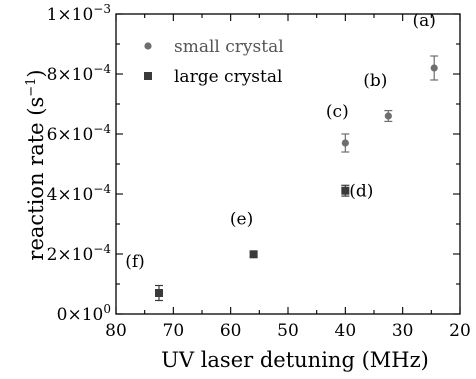  Describe the element at coordinates (174, 331) in the screenshot. I see `x-tick-label: 70` at that location.